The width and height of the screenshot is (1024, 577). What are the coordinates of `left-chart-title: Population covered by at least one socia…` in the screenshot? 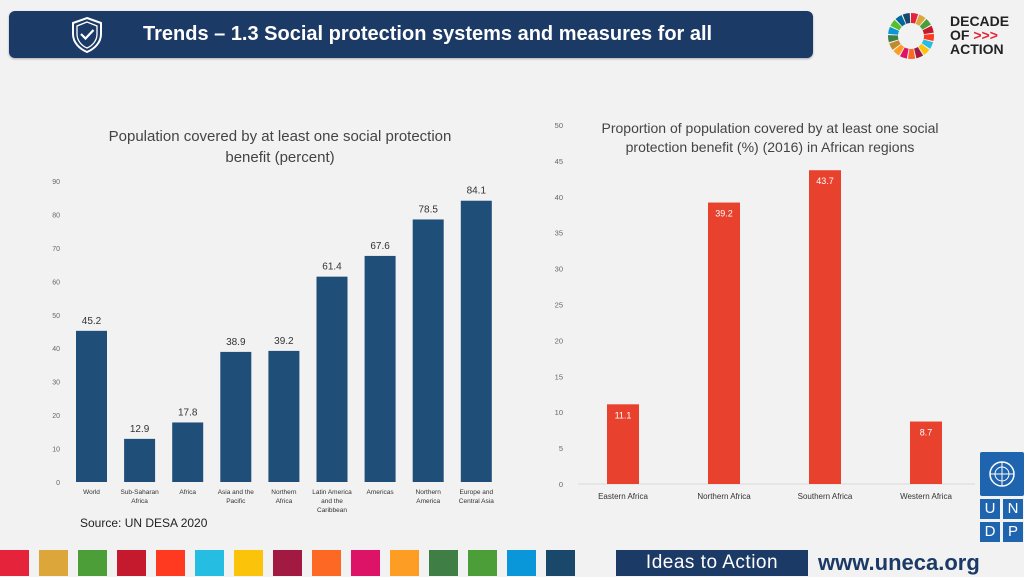 It's located at (280, 147).